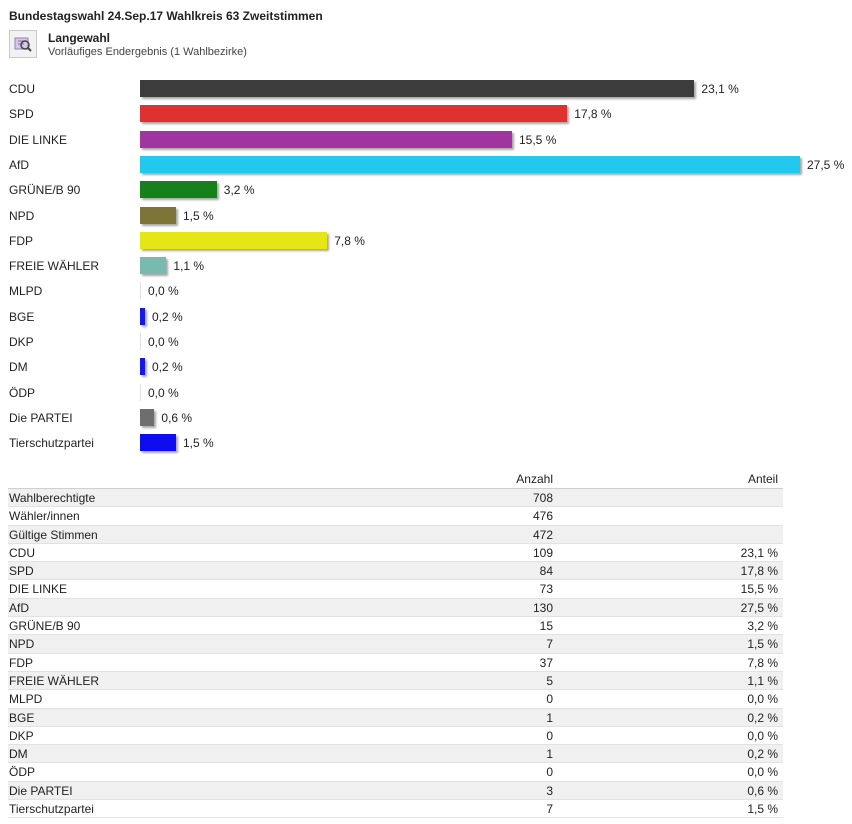 The height and width of the screenshot is (824, 852). I want to click on table-row: AfD 130 27,5 %, so click(395, 608).